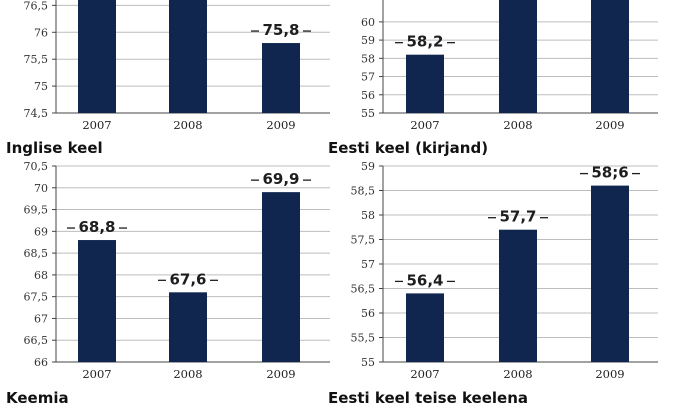 This screenshot has width=685, height=410. Describe the element at coordinates (363, 338) in the screenshot. I see `y-tick-label: 55,5` at that location.